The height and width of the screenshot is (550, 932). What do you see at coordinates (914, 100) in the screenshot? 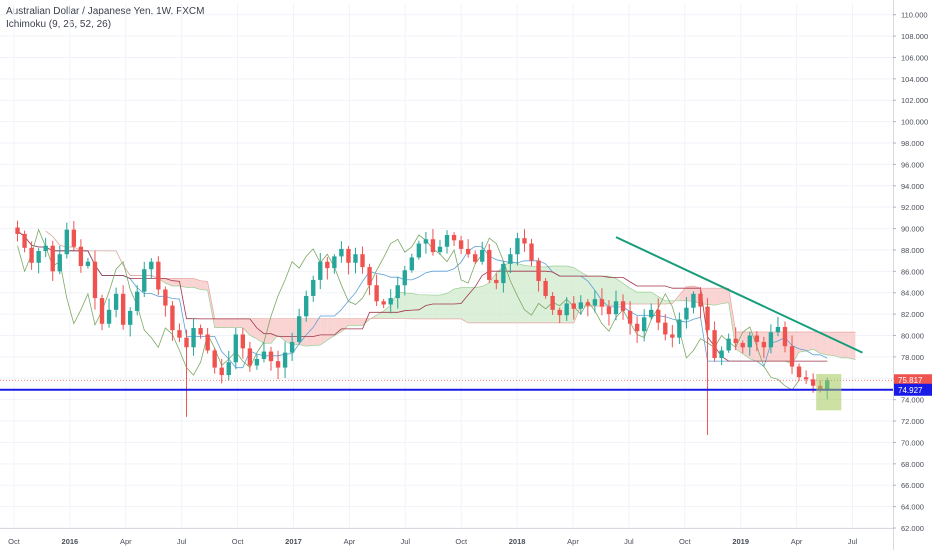
I see `y-tick-label: 102.000` at bounding box center [914, 100].